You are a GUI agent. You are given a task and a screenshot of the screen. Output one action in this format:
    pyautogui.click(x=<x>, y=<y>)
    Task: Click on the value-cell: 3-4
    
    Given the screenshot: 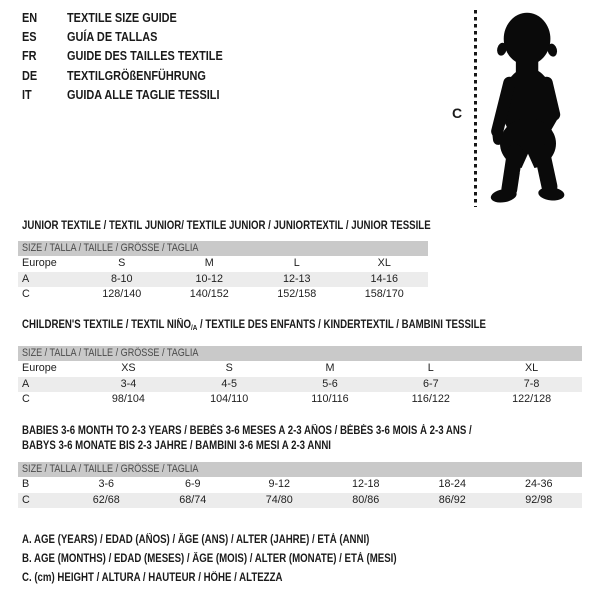 What is the action you would take?
    pyautogui.click(x=128, y=383)
    